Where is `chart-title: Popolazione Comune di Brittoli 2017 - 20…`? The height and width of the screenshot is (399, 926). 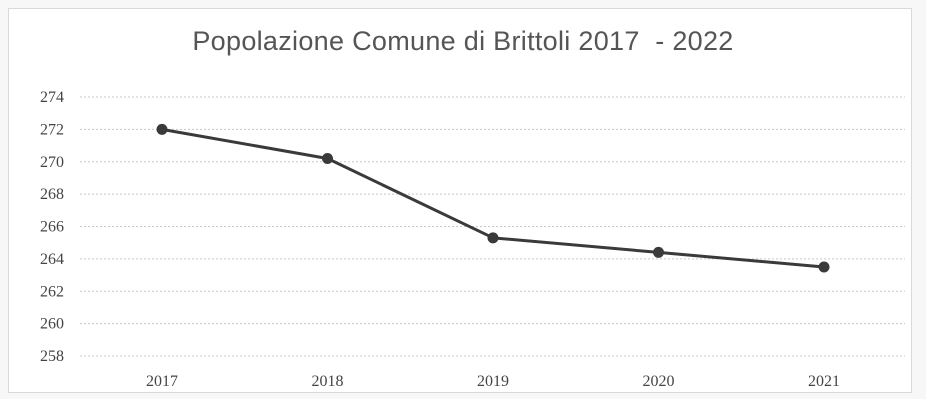 chart-title: Popolazione Comune di Brittoli 2017 - 20… is located at coordinates (463, 41).